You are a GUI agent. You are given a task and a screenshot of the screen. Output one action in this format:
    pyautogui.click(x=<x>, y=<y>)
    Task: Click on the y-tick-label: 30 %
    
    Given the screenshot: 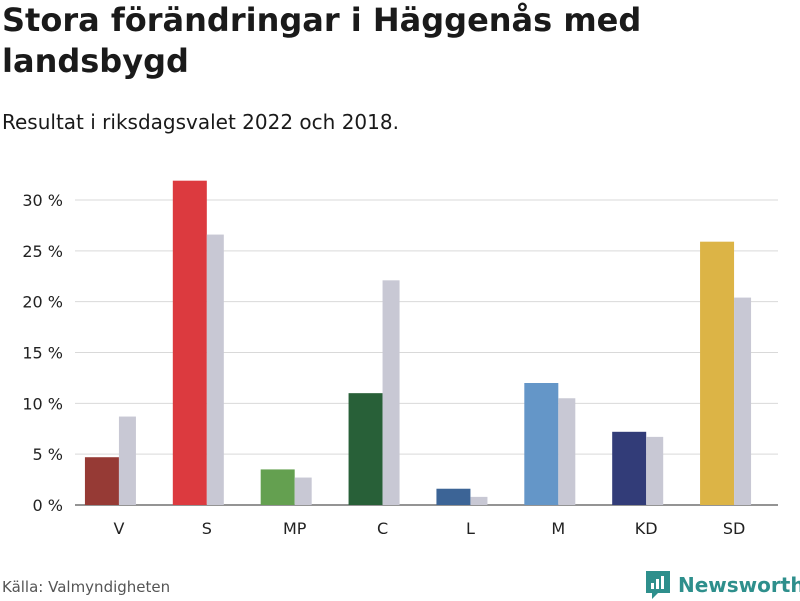 What is the action you would take?
    pyautogui.click(x=42, y=200)
    